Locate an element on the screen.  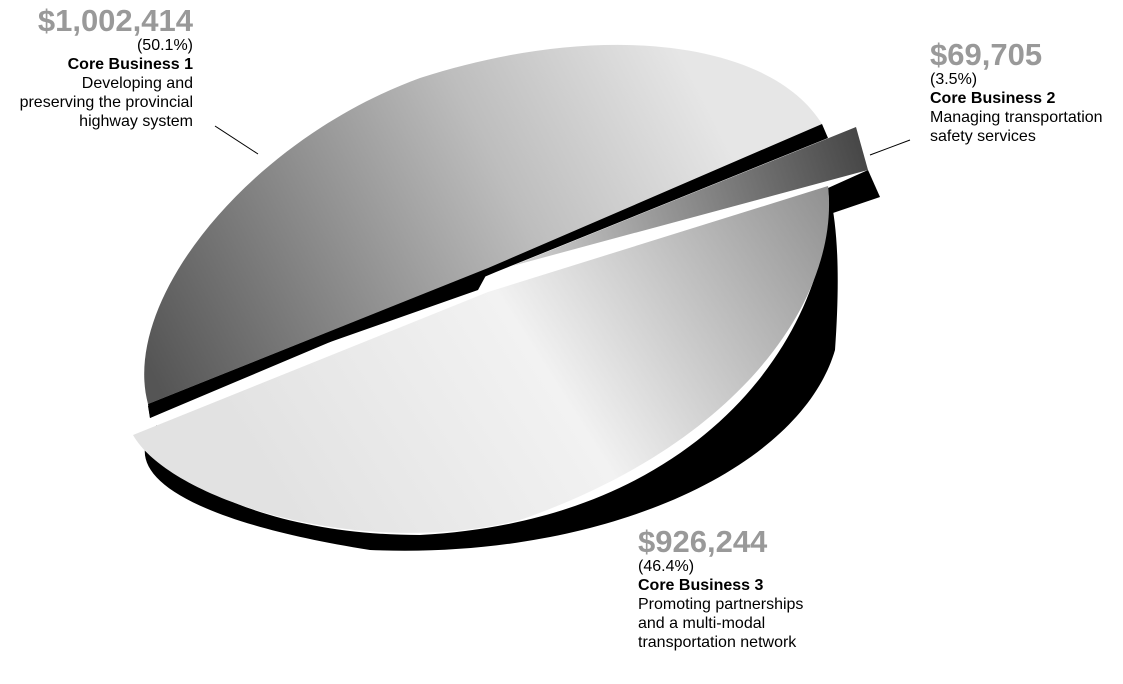
slice-label: Core Business 3 is located at coordinates (701, 585).